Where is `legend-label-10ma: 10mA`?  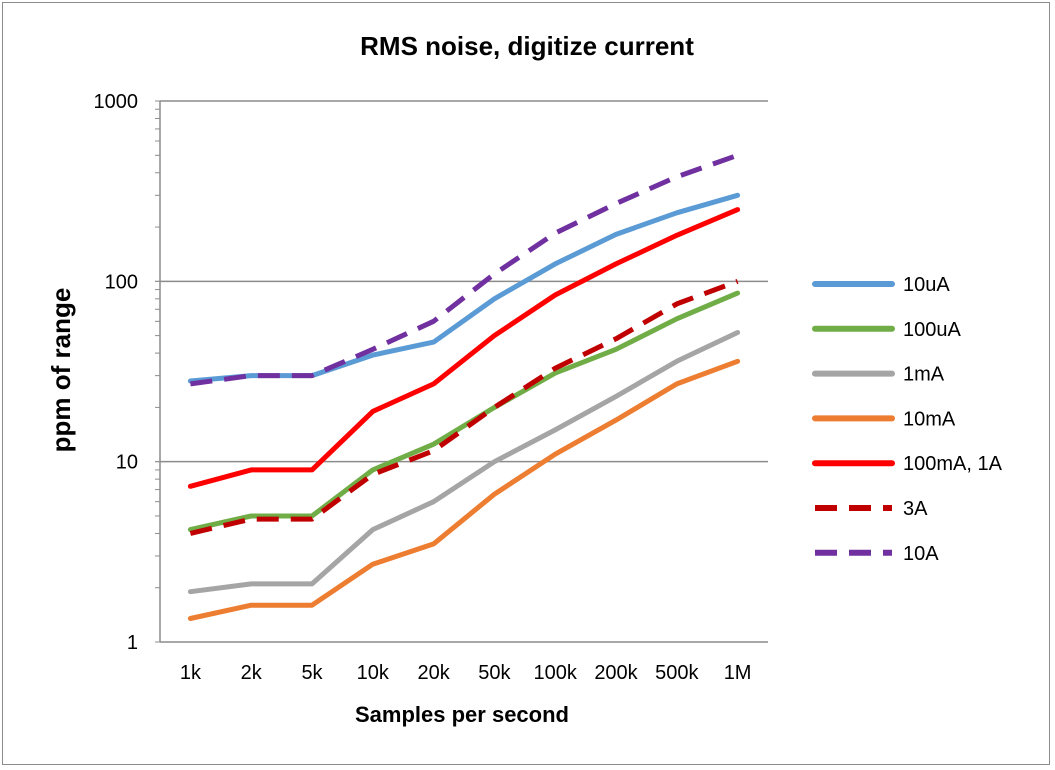 legend-label-10ma: 10mA is located at coordinates (929, 419).